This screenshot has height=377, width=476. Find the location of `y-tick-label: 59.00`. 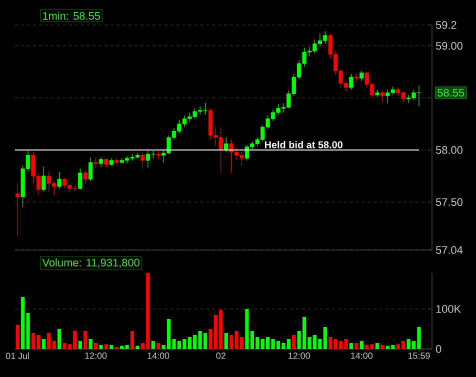

y-tick-label: 59.00 is located at coordinates (449, 46).